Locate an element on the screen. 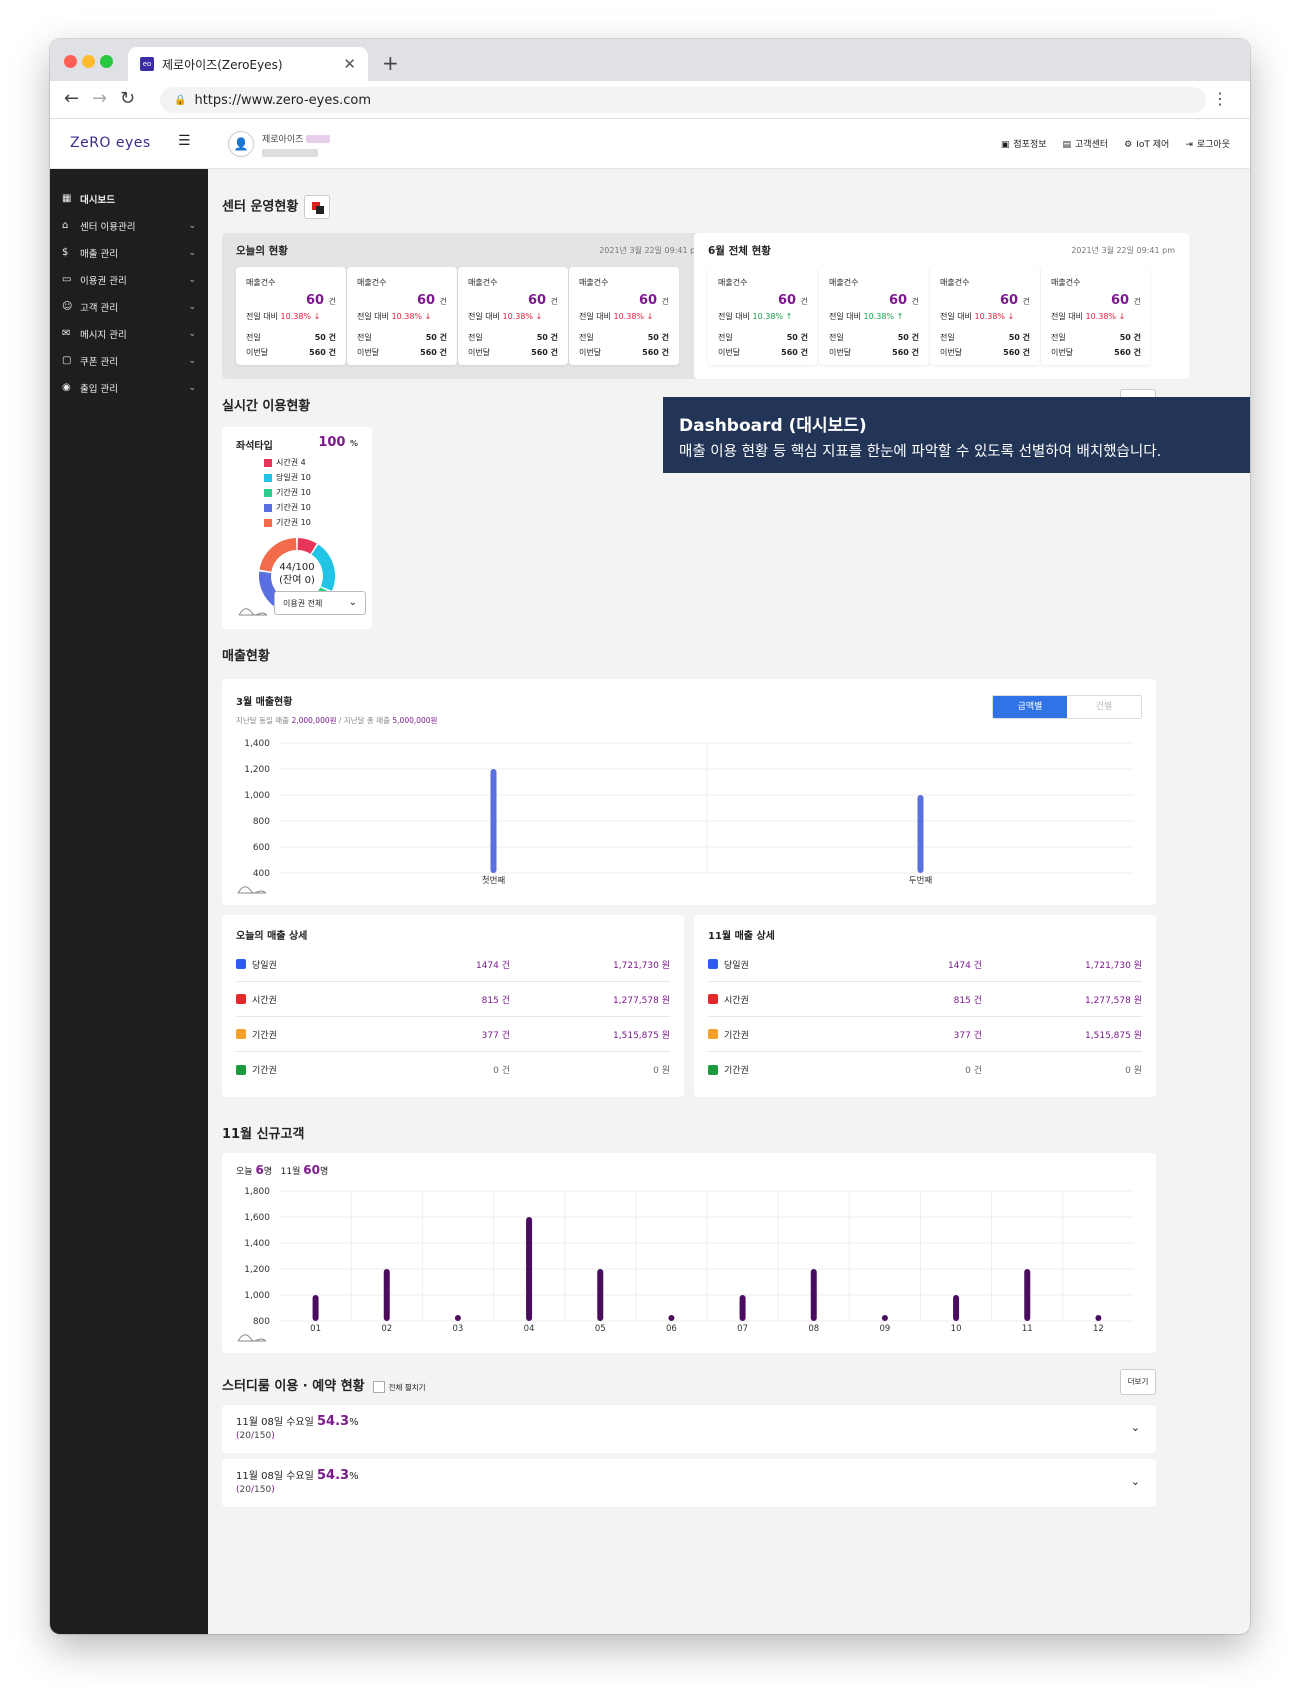  sidebar-item-ticket: ▭ 이용권 관리 ⌄ is located at coordinates (129, 280).